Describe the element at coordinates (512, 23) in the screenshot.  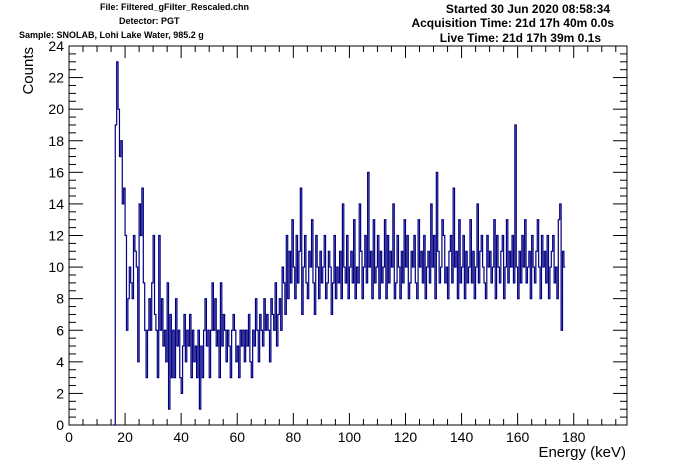
I see `acquisition-time-label: Acquisition Time: 21d 17h 40m 0.0s` at that location.